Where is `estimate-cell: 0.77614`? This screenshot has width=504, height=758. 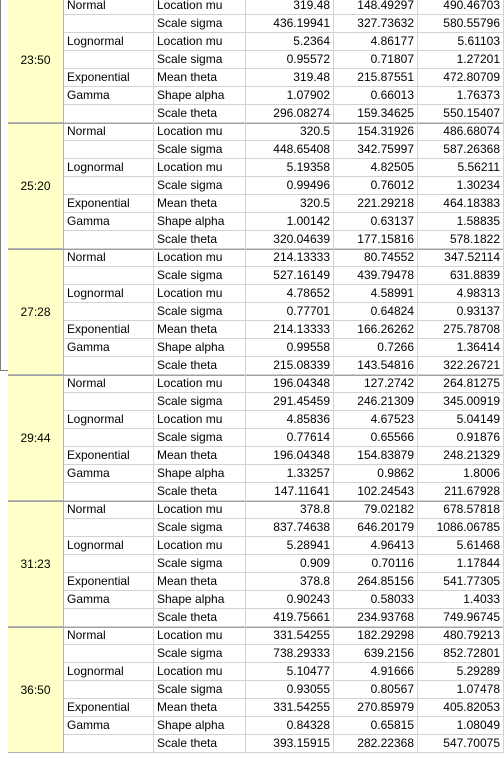
estimate-cell: 0.77614 is located at coordinates (290, 438).